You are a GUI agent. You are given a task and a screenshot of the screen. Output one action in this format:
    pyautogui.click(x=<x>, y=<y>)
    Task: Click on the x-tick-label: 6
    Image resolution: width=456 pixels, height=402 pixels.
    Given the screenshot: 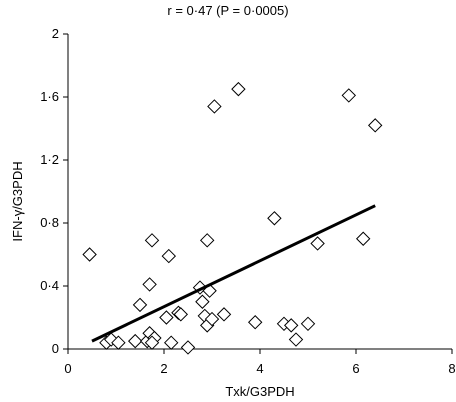 What is the action you would take?
    pyautogui.click(x=355, y=368)
    